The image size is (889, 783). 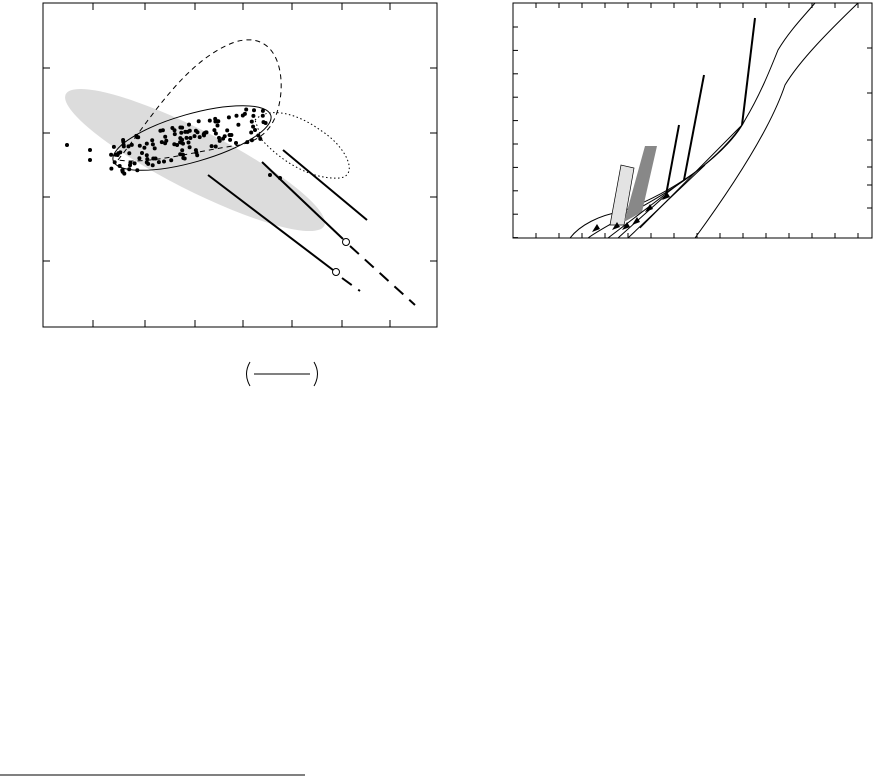 I want to click on solid-contour, so click(x=192, y=138).